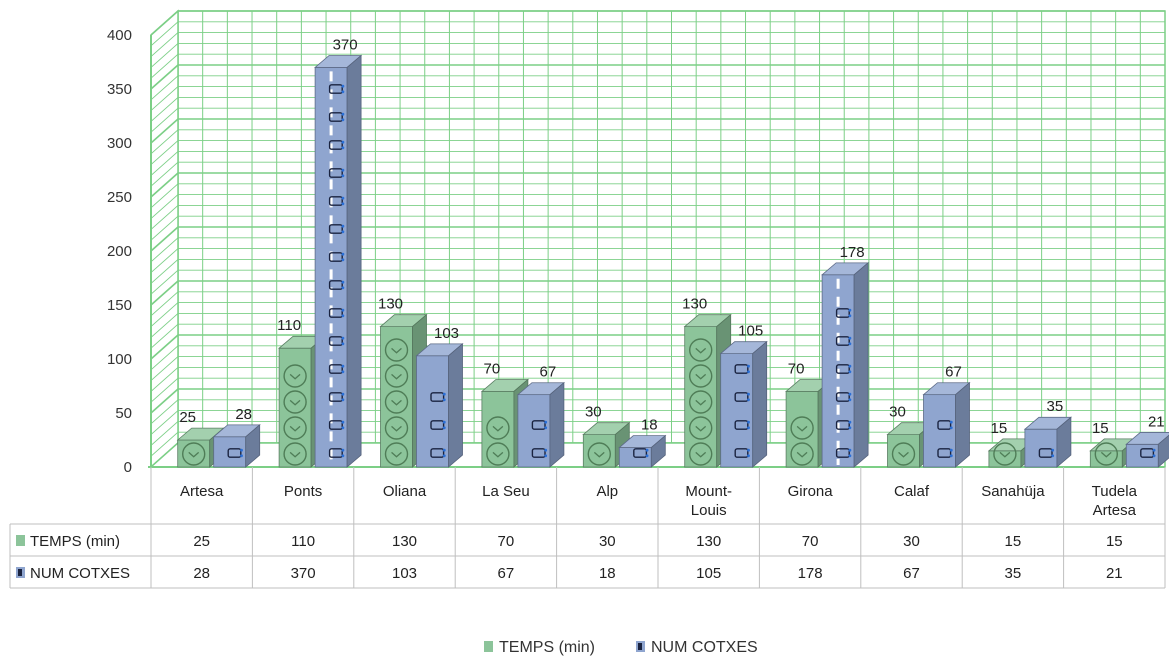 The image size is (1169, 659). I want to click on category-label: Calaf, so click(912, 491).